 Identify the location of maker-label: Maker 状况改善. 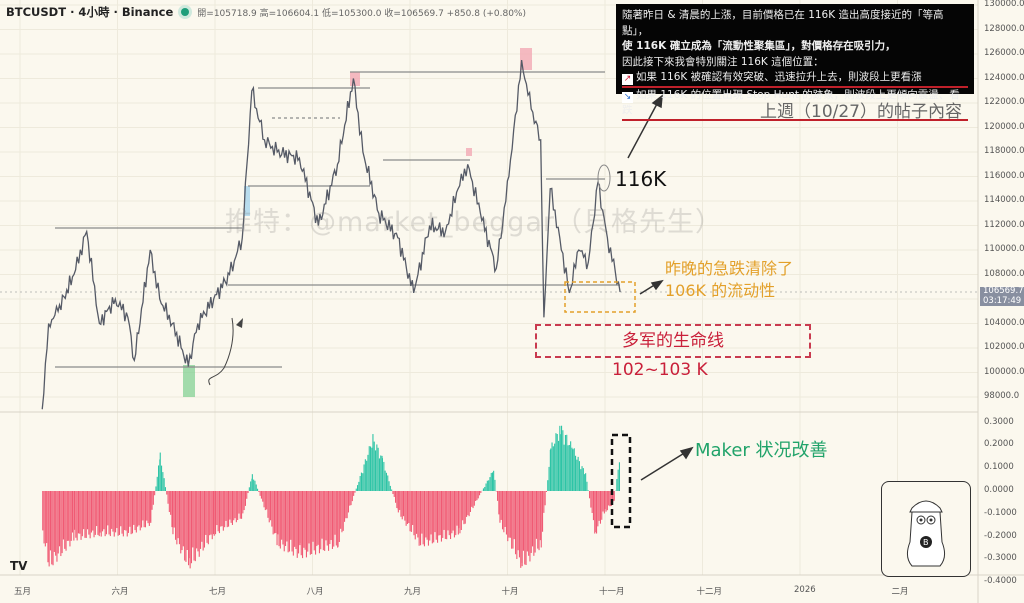
(761, 450).